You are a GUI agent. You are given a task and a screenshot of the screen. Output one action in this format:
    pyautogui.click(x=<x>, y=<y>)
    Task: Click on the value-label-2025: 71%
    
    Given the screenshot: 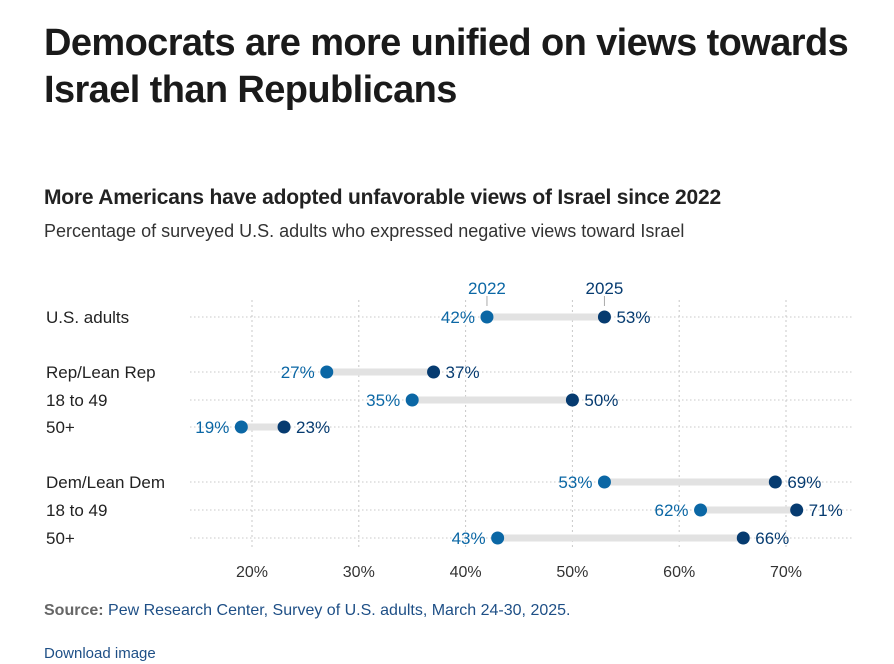 What is the action you would take?
    pyautogui.click(x=826, y=510)
    